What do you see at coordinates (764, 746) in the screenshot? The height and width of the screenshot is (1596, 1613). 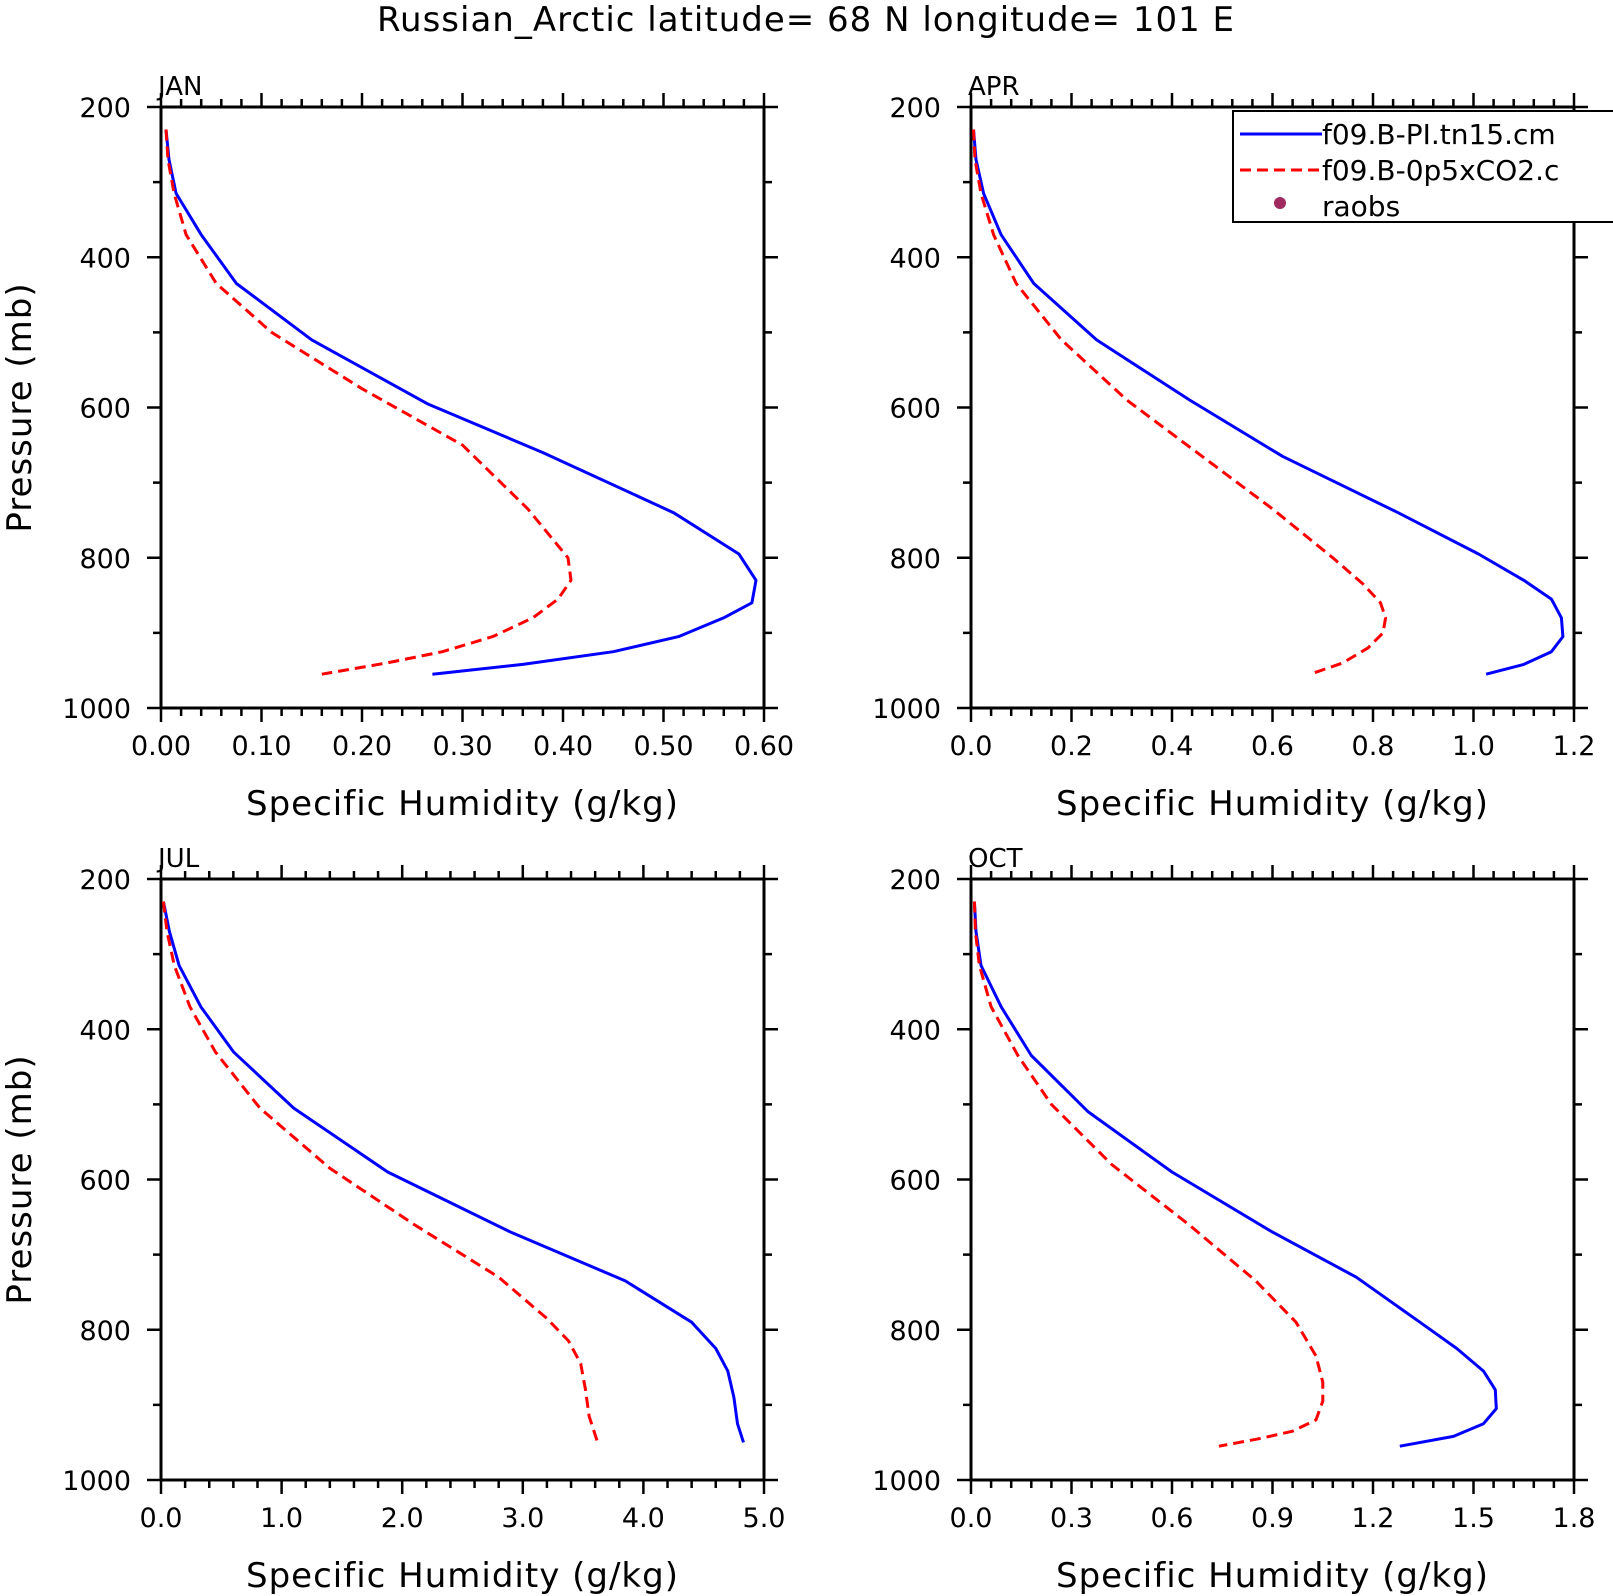 I see `x-tick-label: 0.60` at bounding box center [764, 746].